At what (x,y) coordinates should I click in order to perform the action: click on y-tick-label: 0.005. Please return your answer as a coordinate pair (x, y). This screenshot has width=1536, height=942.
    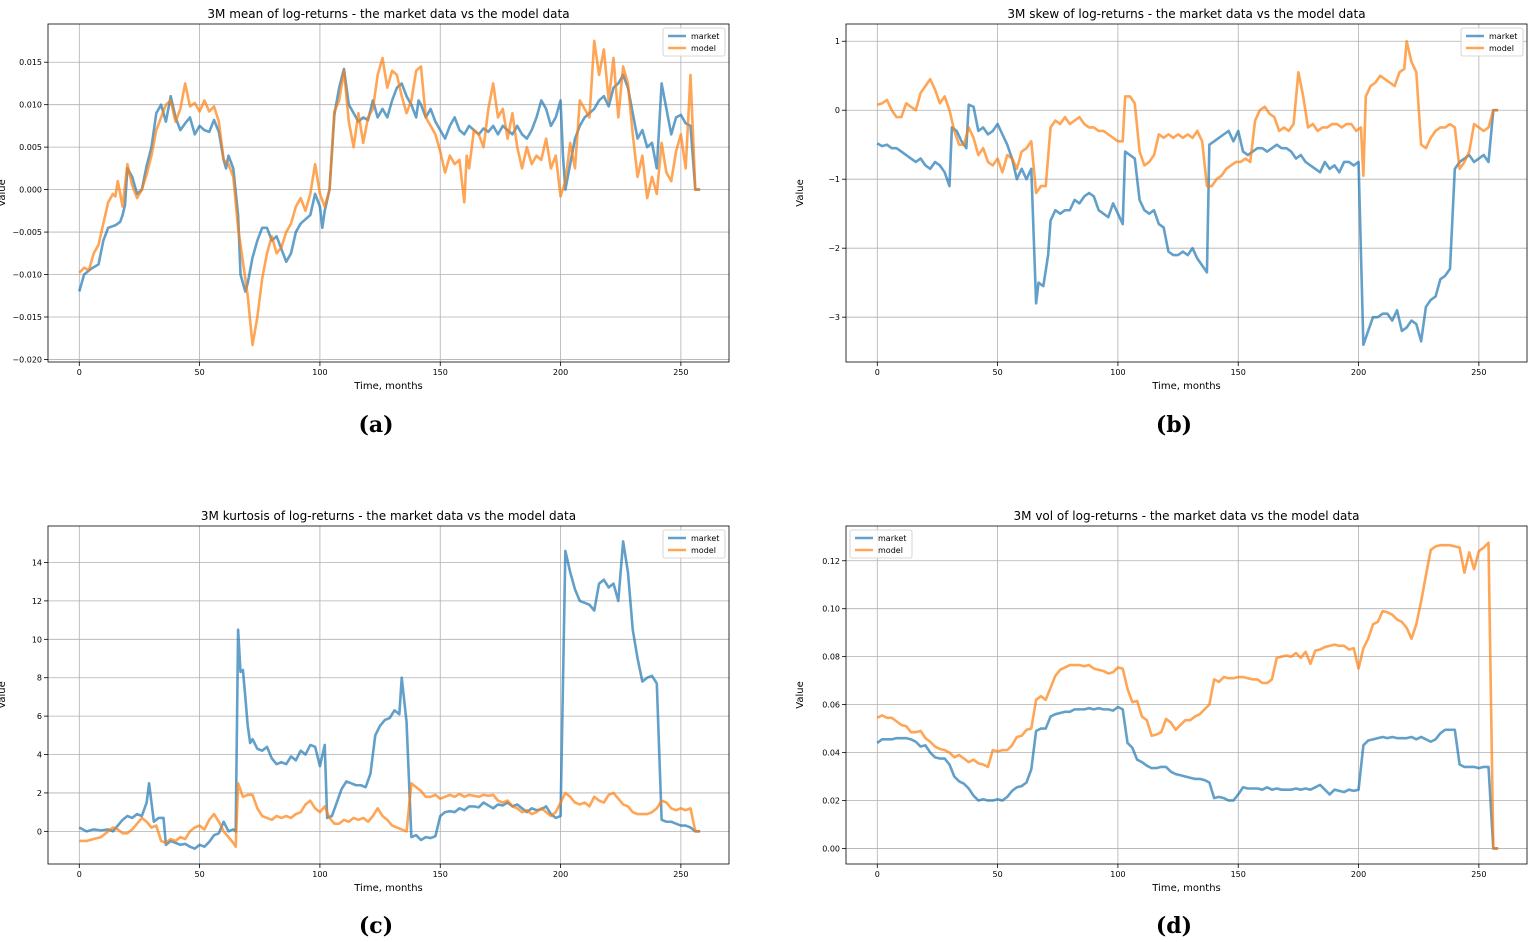
    Looking at the image, I should click on (30, 147).